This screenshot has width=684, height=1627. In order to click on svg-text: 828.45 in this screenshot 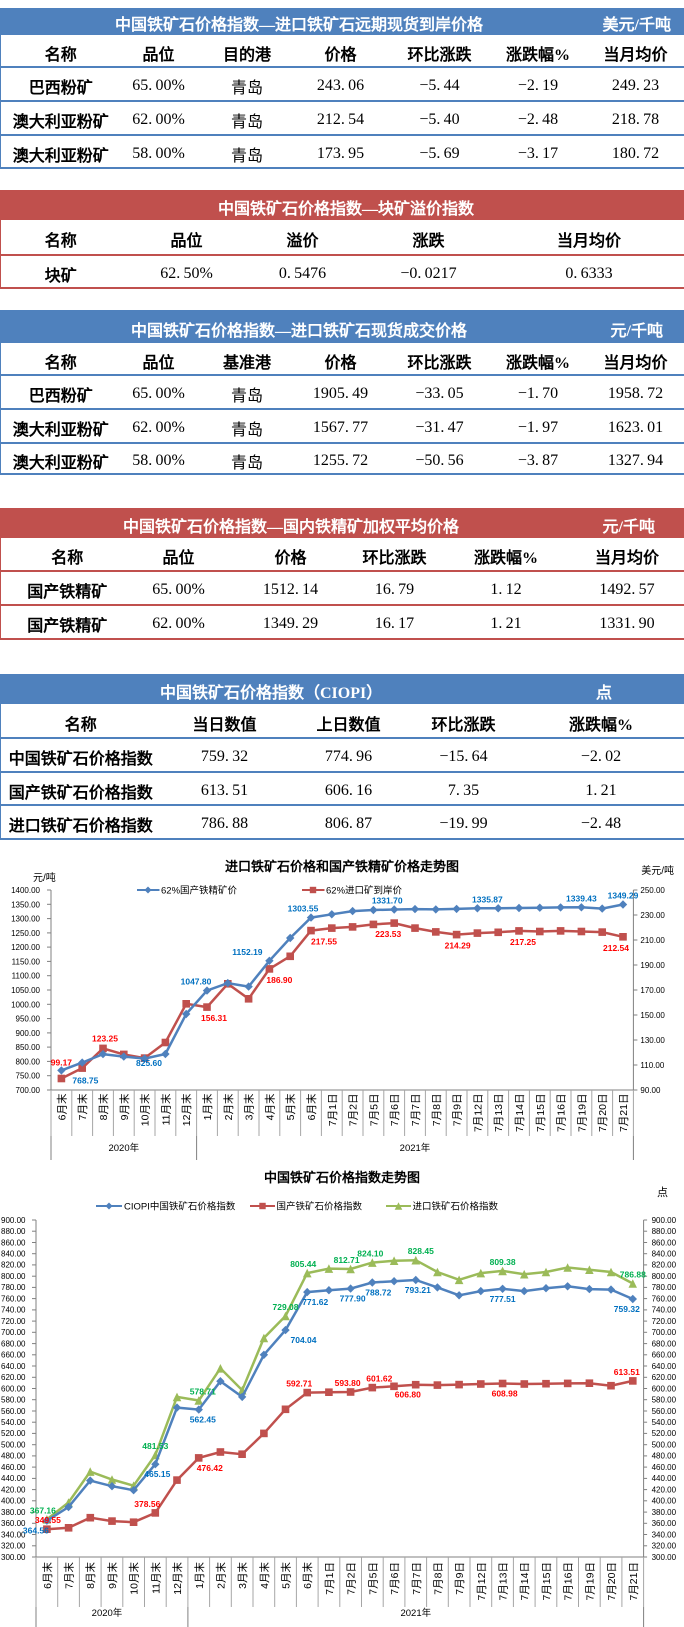, I will do `click(421, 1251)`.